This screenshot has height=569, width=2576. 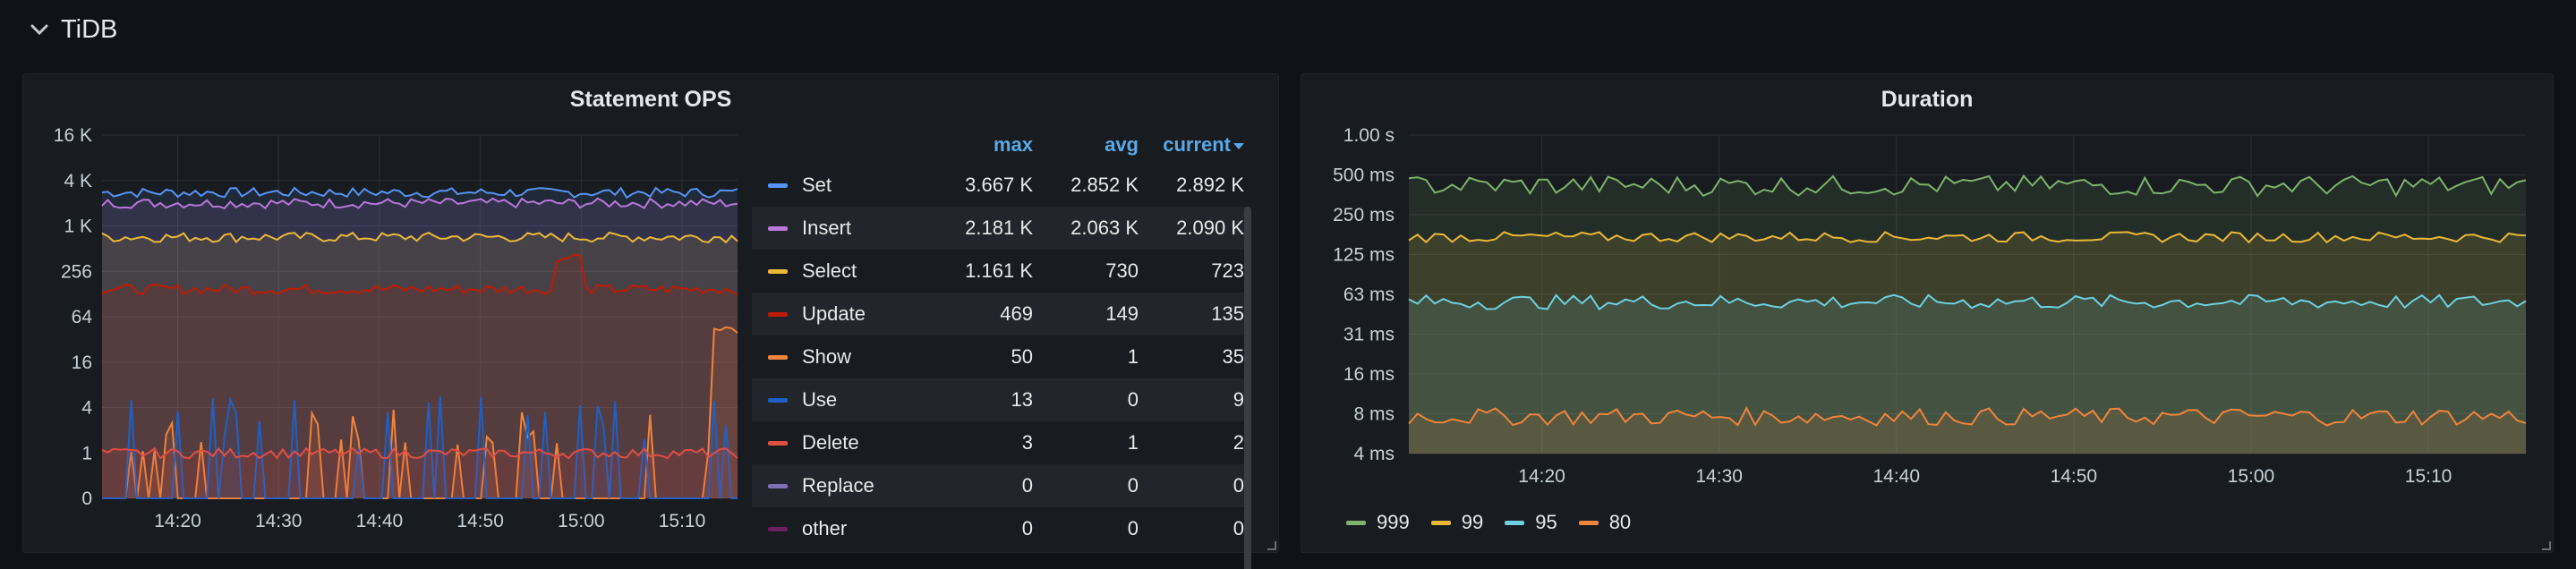 I want to click on legend-series: Use, so click(x=841, y=400).